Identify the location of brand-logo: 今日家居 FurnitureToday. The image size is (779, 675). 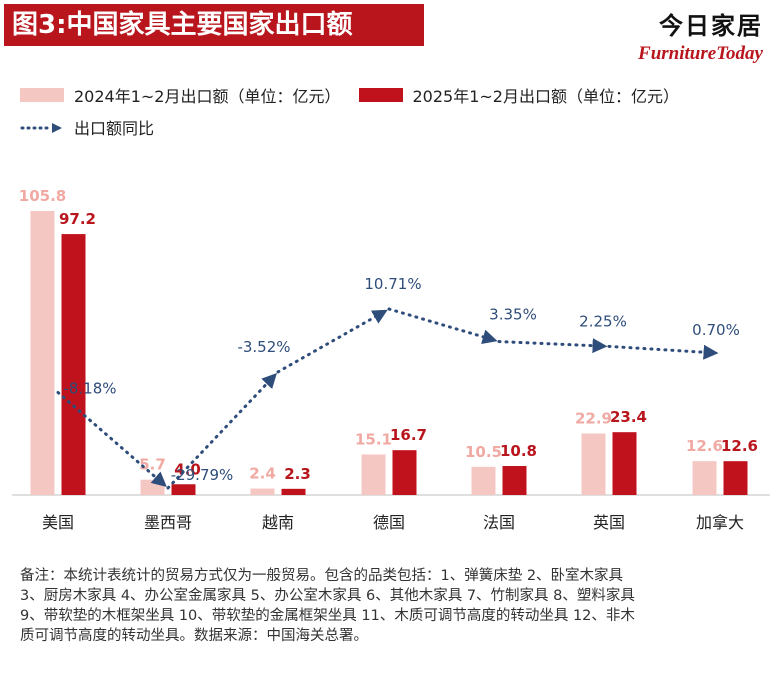
(700, 35).